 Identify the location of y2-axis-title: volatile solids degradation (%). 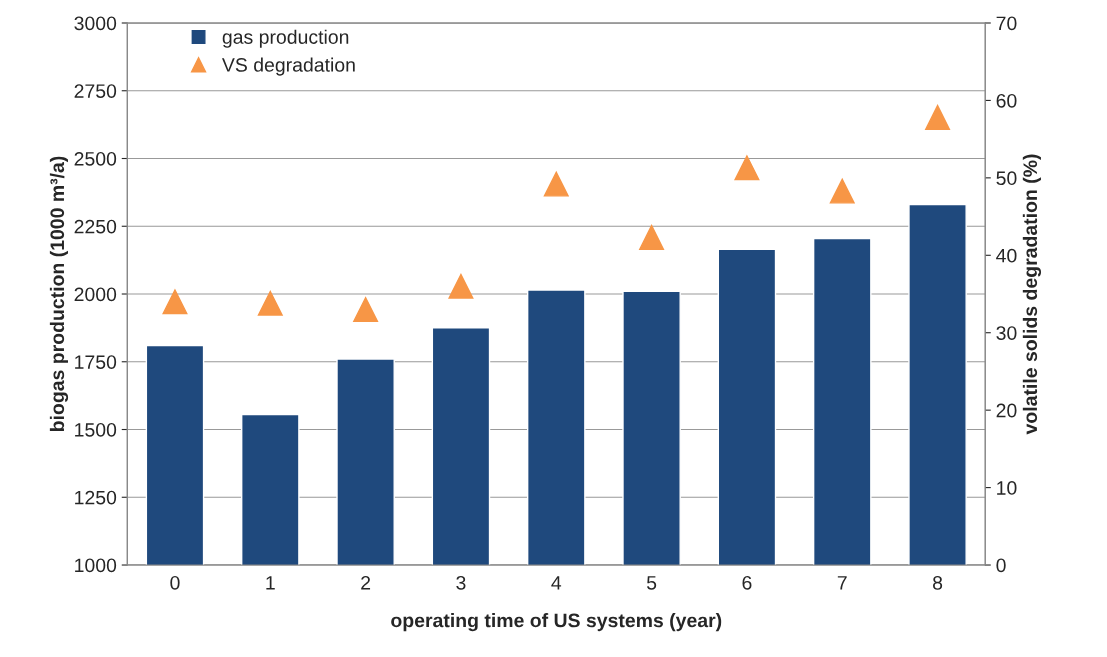
(1032, 294).